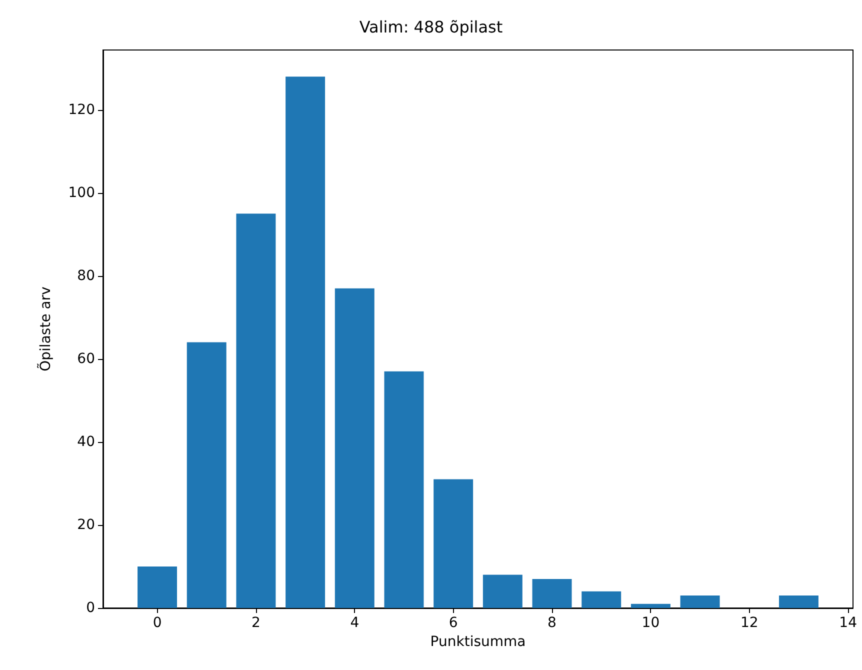 Image resolution: width=862 pixels, height=670 pixels. Describe the element at coordinates (552, 623) in the screenshot. I see `x-tick-label: 8` at that location.